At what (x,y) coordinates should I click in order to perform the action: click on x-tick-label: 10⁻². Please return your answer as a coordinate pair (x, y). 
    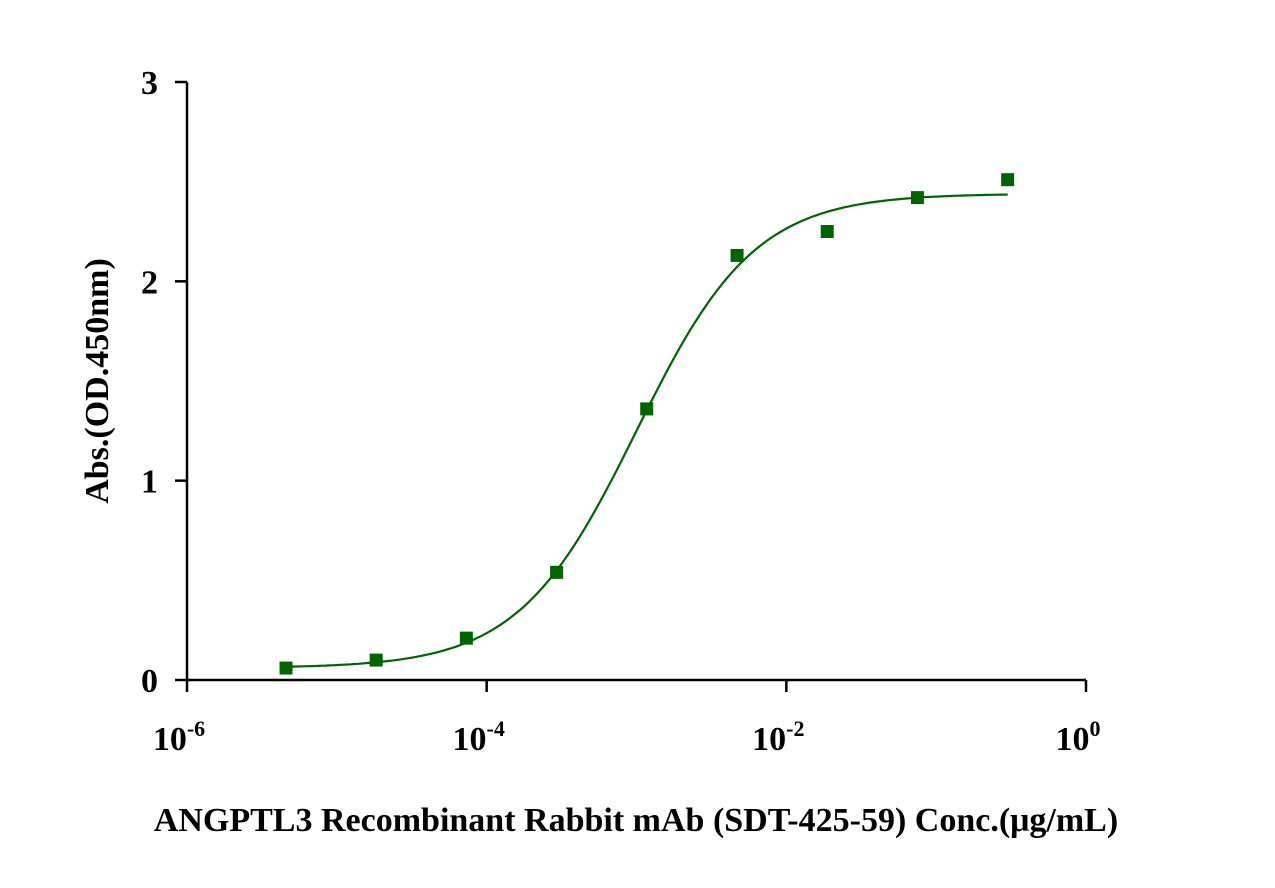
    Looking at the image, I should click on (778, 737).